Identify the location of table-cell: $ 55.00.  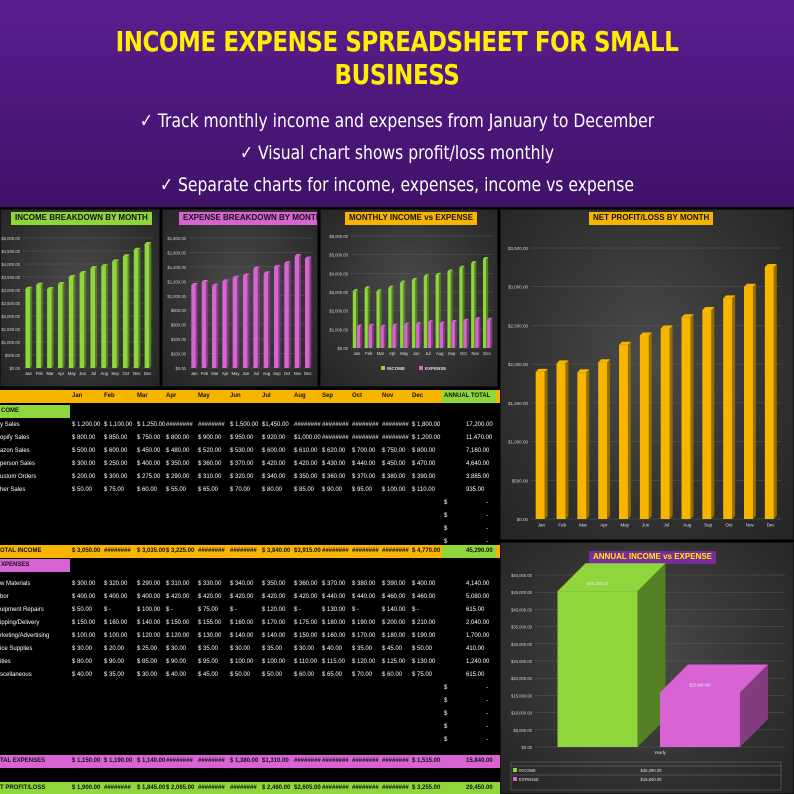
(176, 490).